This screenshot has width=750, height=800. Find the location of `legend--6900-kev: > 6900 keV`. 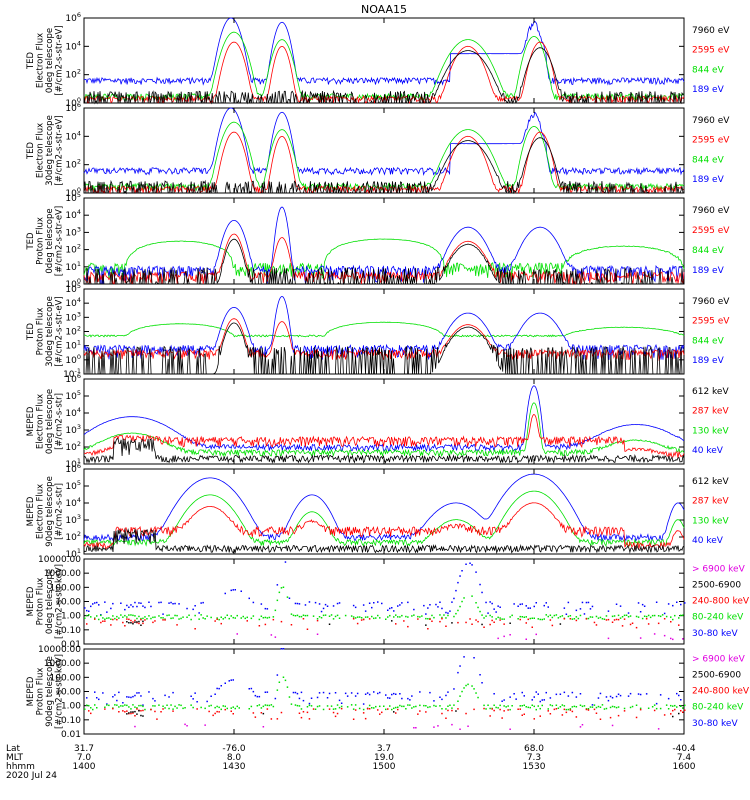

legend--6900-kev: > 6900 keV is located at coordinates (719, 570).